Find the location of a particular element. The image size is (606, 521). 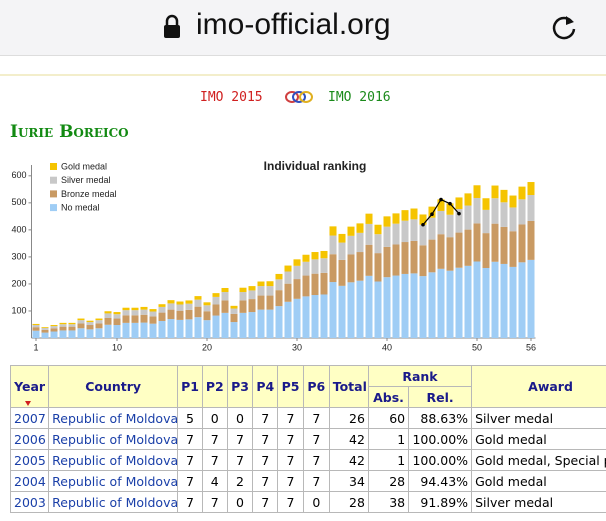

table-cell: 26 is located at coordinates (348, 418).